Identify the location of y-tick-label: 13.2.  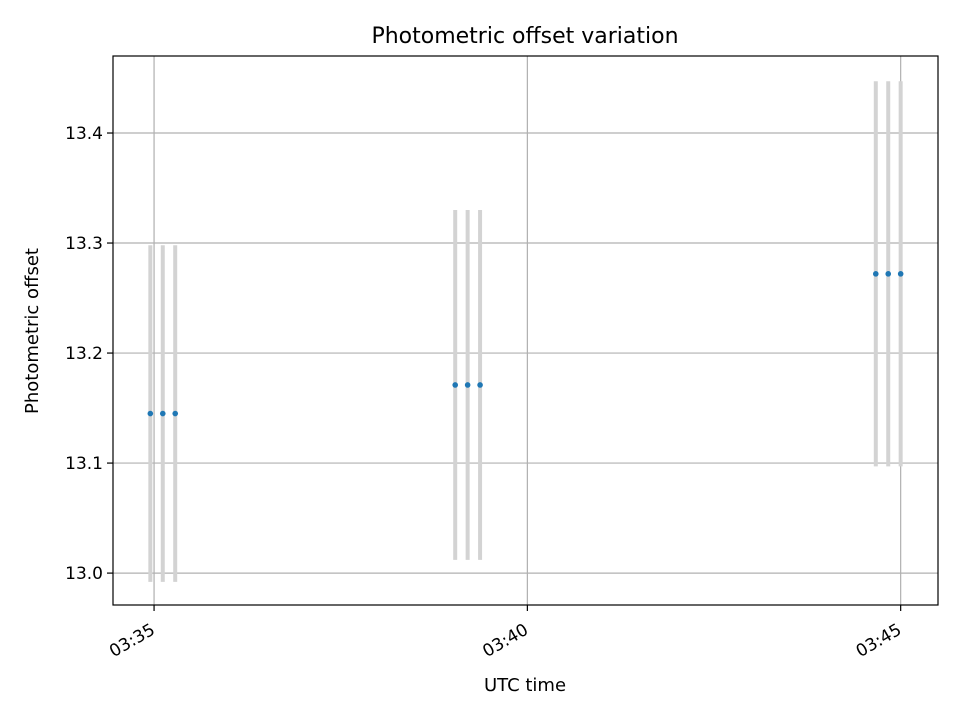
(84, 354).